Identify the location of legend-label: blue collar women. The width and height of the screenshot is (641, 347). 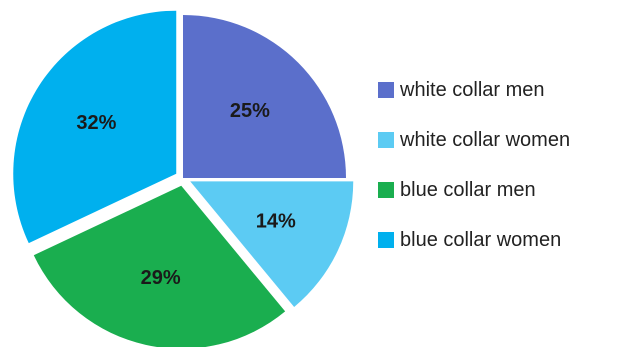
(480, 240).